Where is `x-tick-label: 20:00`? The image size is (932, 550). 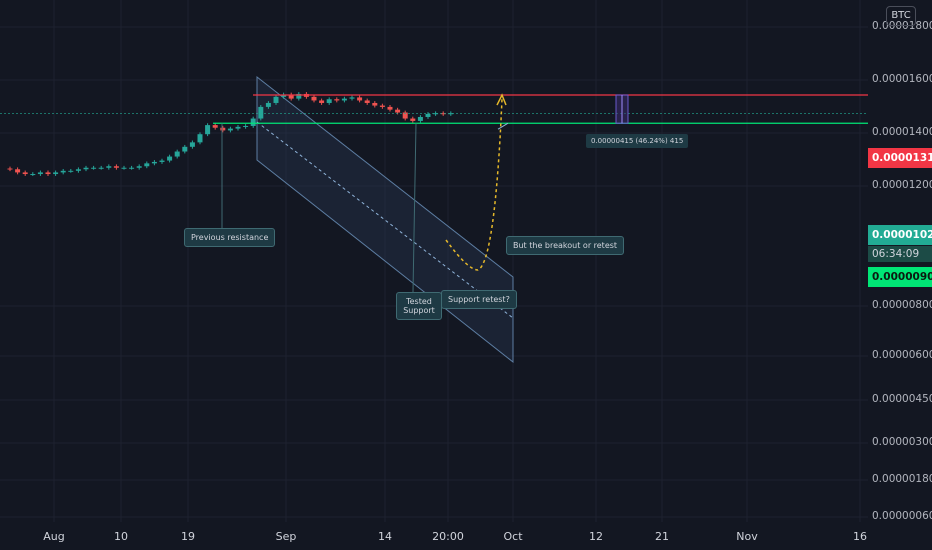 x-tick-label: 20:00 is located at coordinates (448, 536).